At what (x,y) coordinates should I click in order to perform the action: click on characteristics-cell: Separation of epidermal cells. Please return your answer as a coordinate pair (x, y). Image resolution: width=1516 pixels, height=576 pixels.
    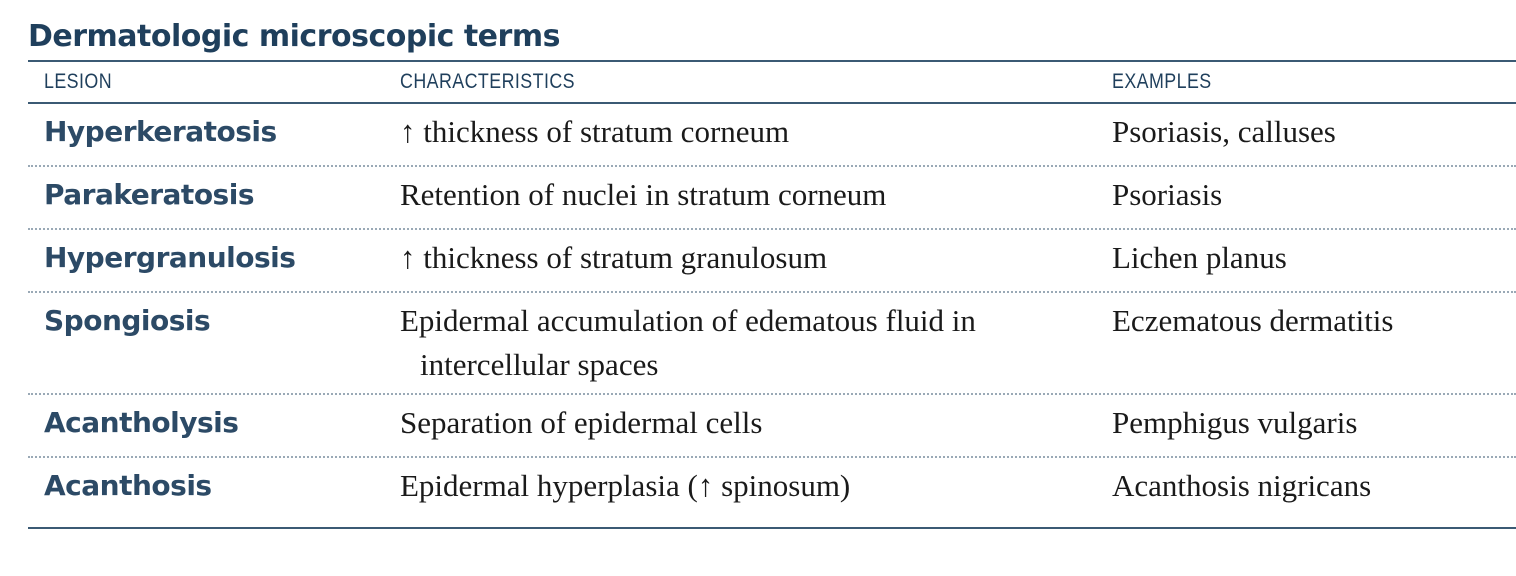
    Looking at the image, I should click on (581, 422).